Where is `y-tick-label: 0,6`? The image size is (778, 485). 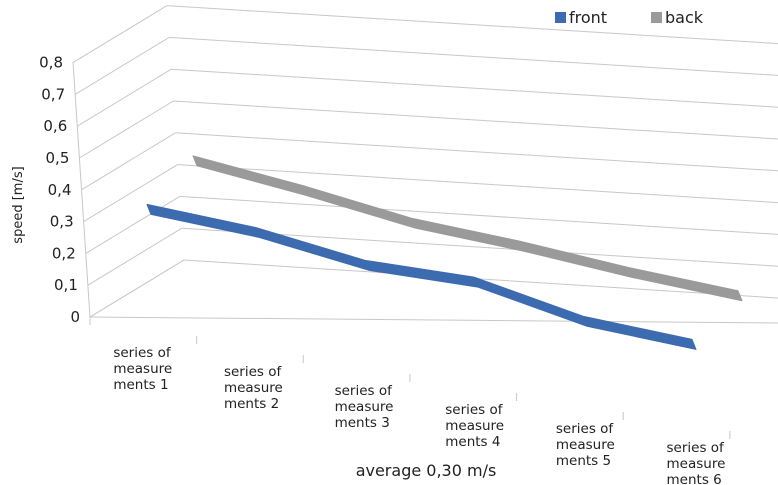
y-tick-label: 0,6 is located at coordinates (55, 126).